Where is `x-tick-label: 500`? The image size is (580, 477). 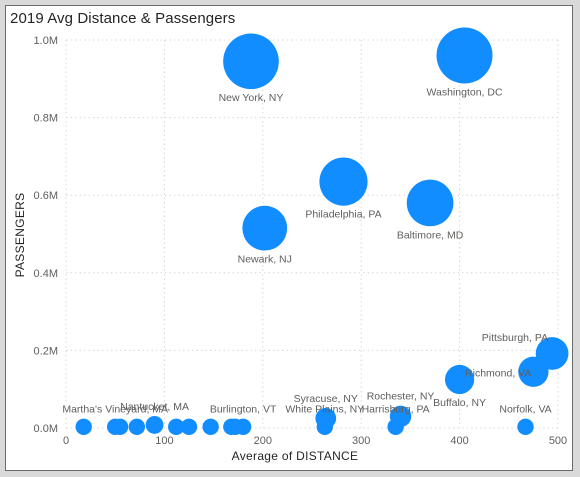
x-tick-label: 500 is located at coordinates (558, 441).